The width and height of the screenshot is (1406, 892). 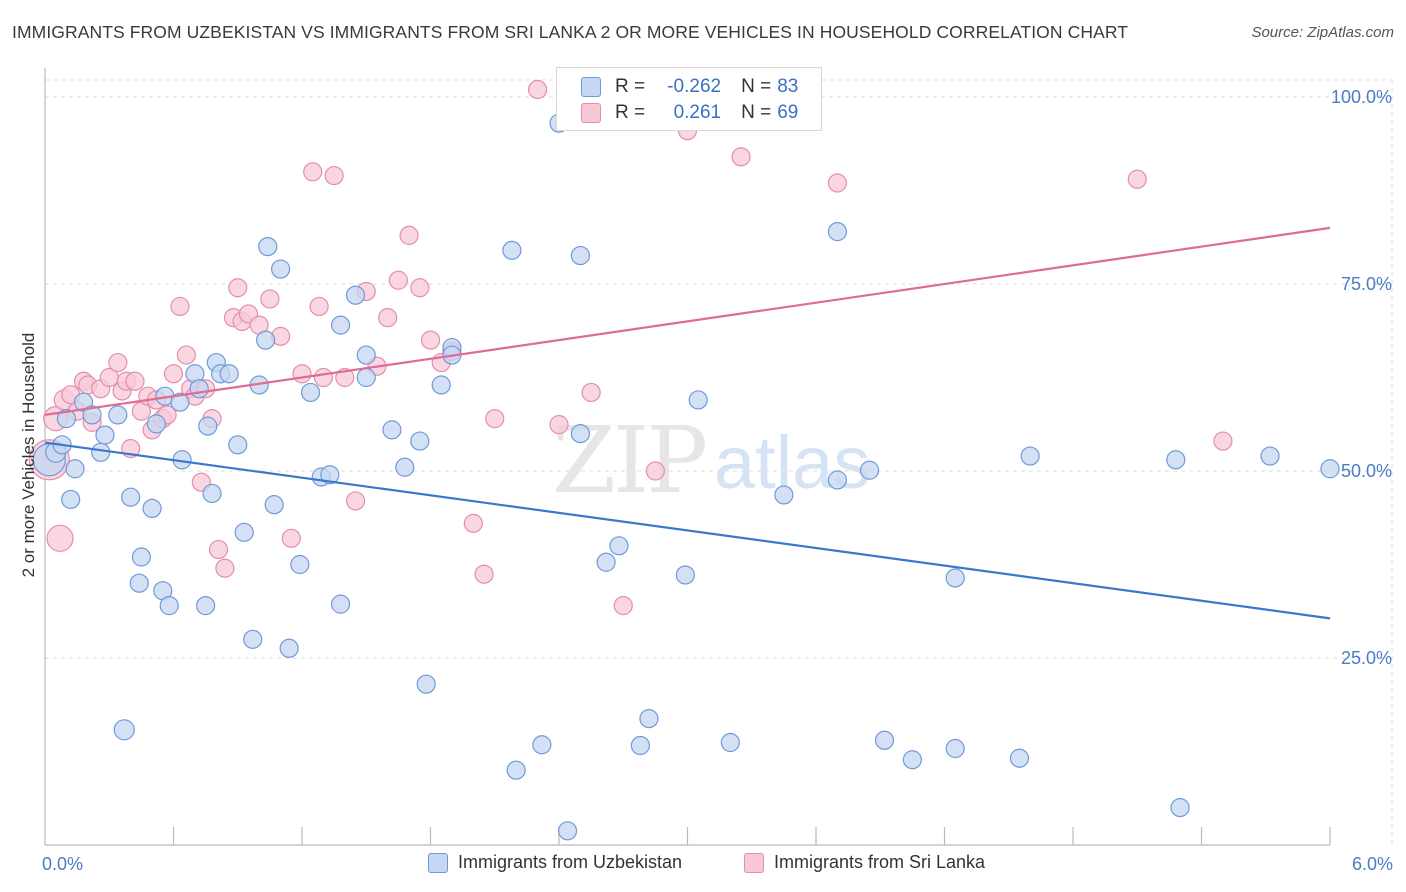 What do you see at coordinates (1361, 97) in the screenshot?
I see `y-tick-label: 100.0%` at bounding box center [1361, 97].